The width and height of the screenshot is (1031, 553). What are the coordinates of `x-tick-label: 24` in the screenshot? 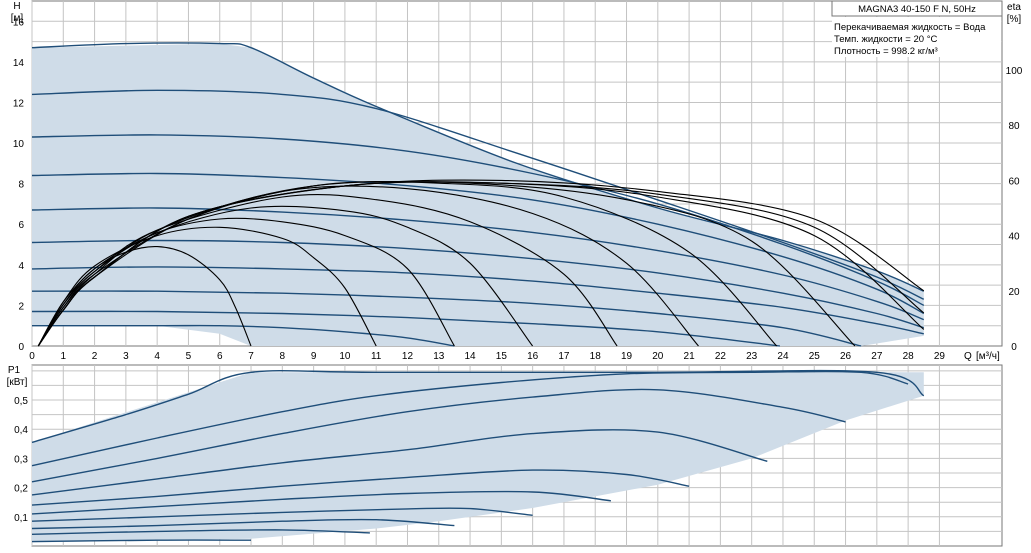 It's located at (783, 356).